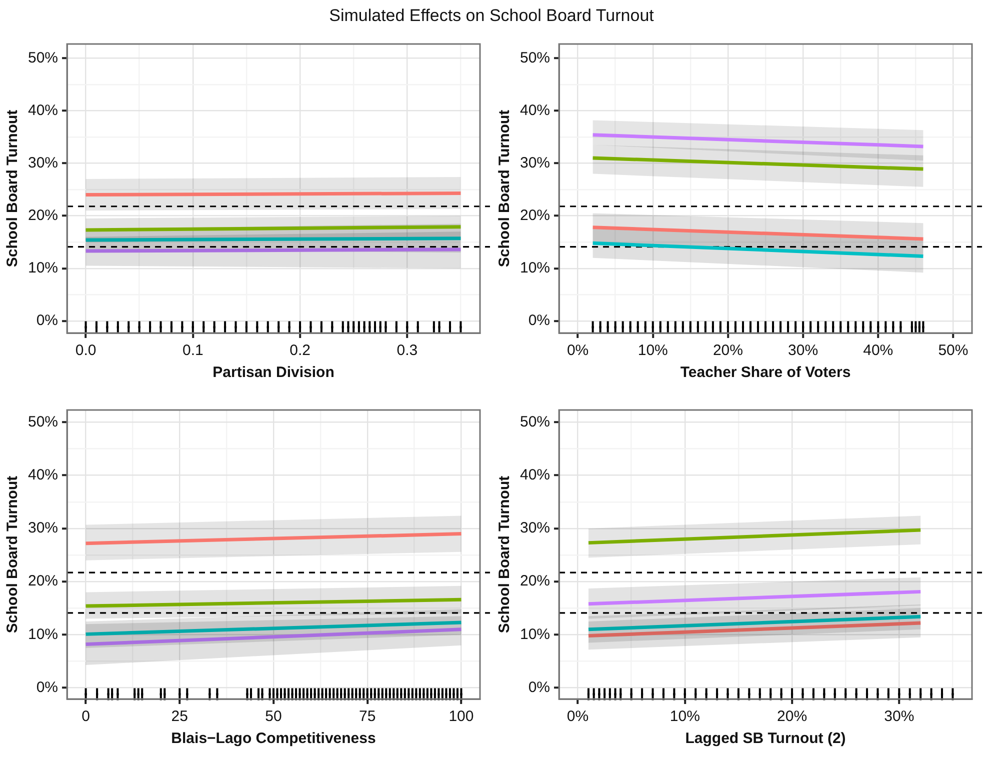 The width and height of the screenshot is (983, 760). Describe the element at coordinates (953, 351) in the screenshot. I see `x-tick-label: 50%` at that location.